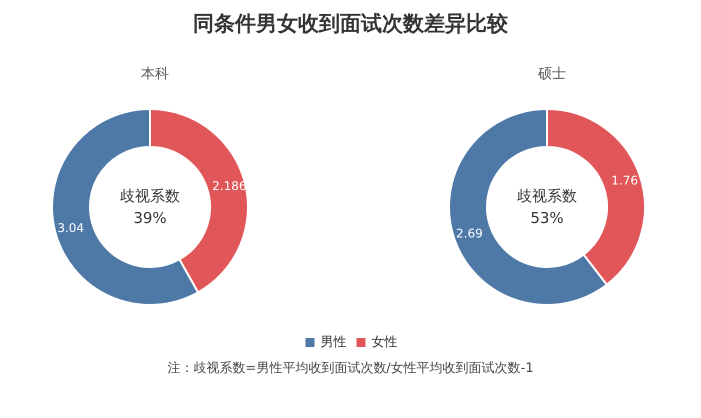  What do you see at coordinates (350, 368) in the screenshot?
I see `text: 注：歧视系数=男性平均收到面试次数/女性平均收到面试次数-1` at bounding box center [350, 368].